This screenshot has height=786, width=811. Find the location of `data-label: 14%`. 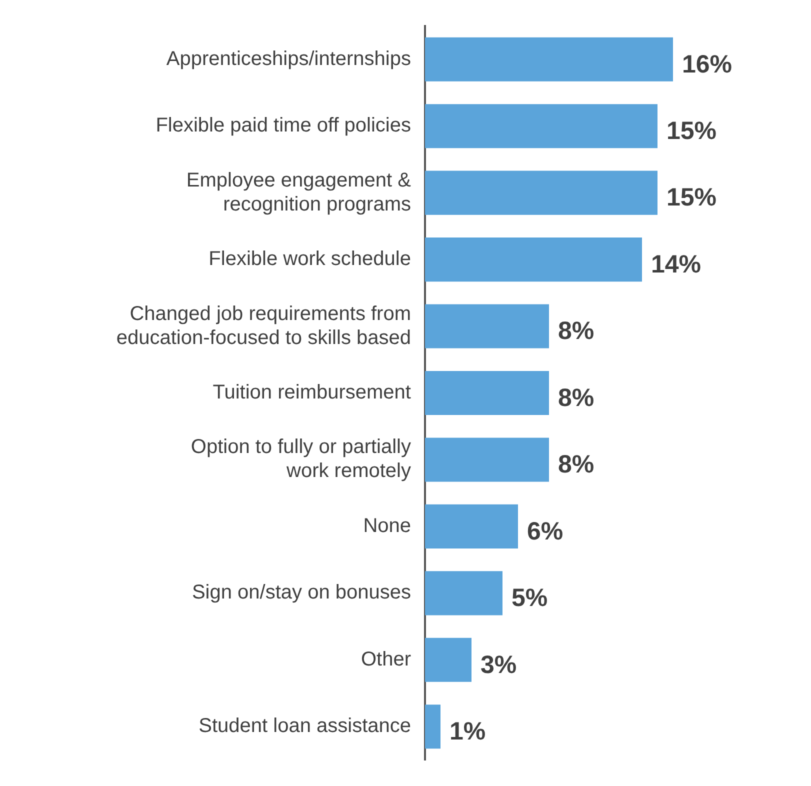

data-label: 14% is located at coordinates (676, 264).